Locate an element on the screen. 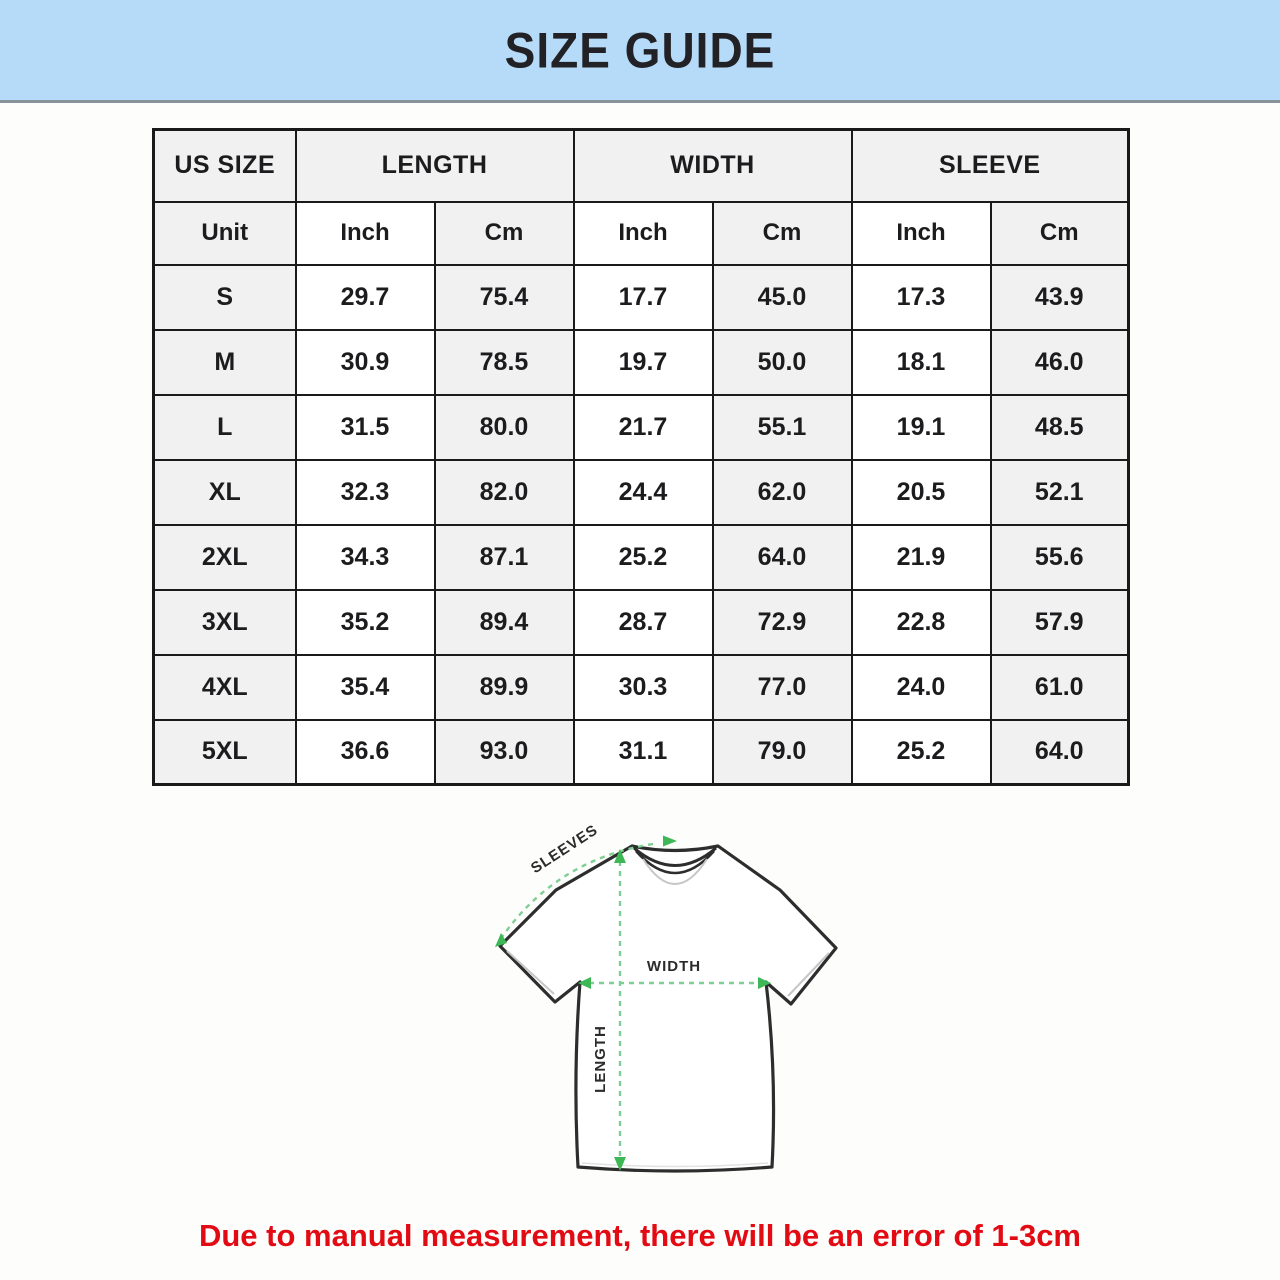 The width and height of the screenshot is (1280, 1280). measurement-cell: 28.7 is located at coordinates (643, 622).